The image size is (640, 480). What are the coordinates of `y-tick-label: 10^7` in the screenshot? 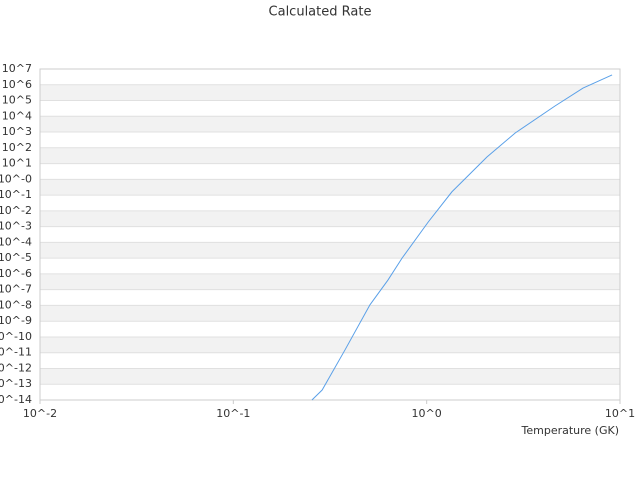 It's located at (17, 68).